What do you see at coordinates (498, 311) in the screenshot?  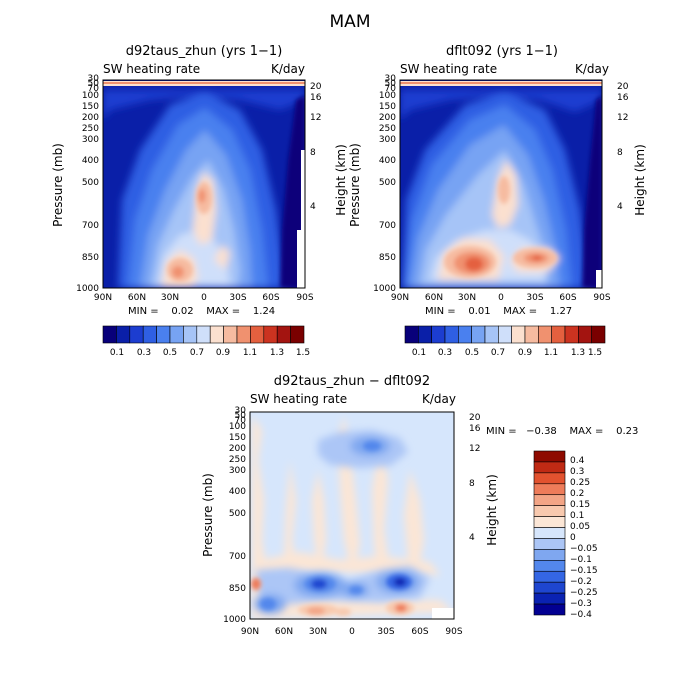 I see `min-max-readout: MIN = 0.01 MAX = 1.27` at bounding box center [498, 311].